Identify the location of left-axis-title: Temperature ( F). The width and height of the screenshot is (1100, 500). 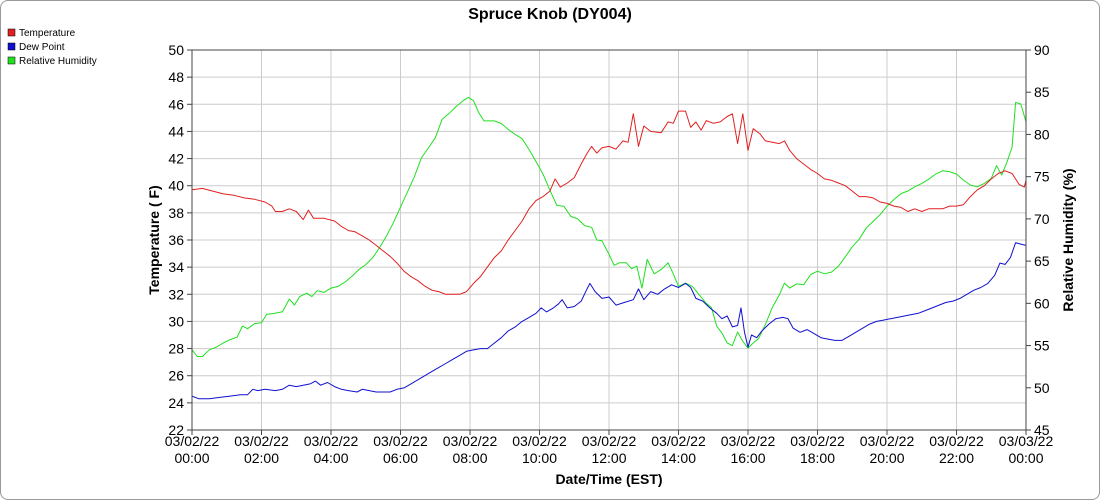
(154, 239).